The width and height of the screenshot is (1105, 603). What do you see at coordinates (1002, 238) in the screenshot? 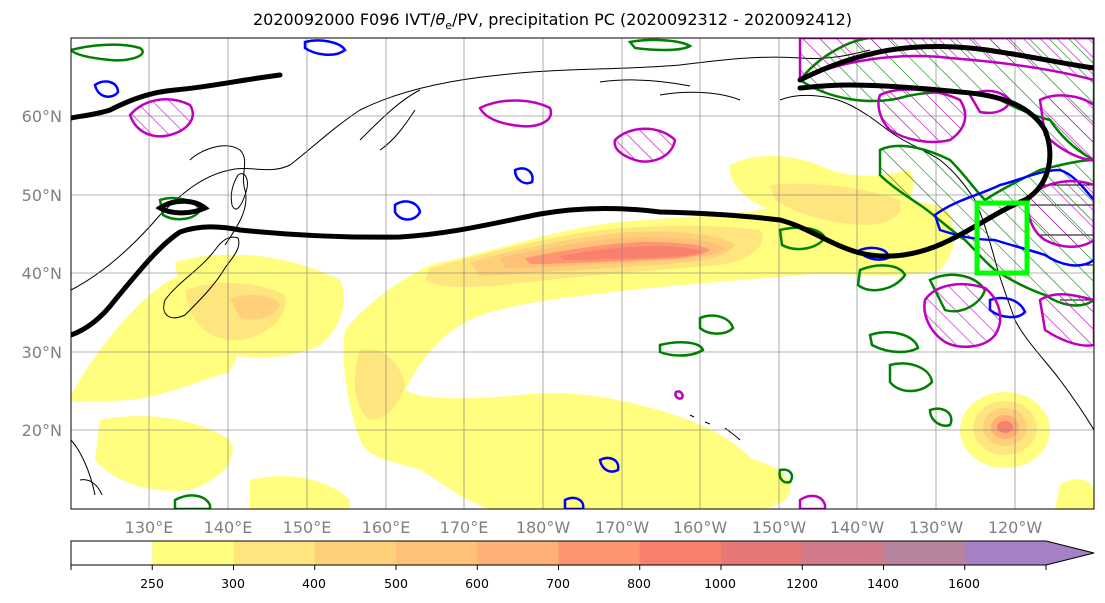
I see `highlight-box` at bounding box center [1002, 238].